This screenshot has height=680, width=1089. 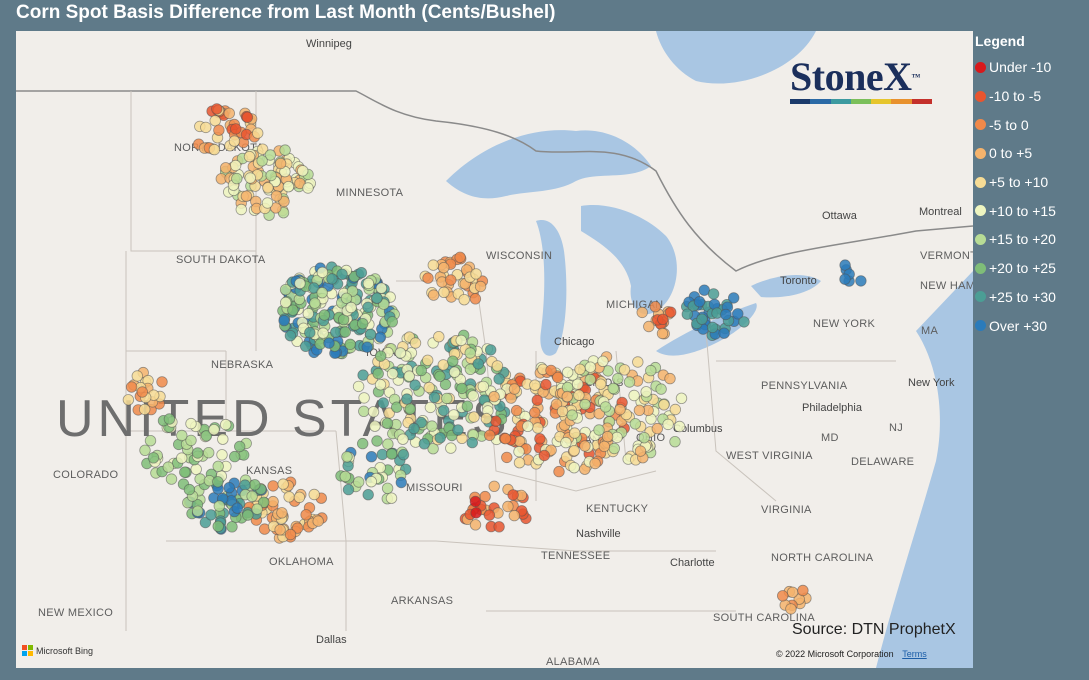 I want to click on legend-item: +10 to +15, so click(x=1031, y=210).